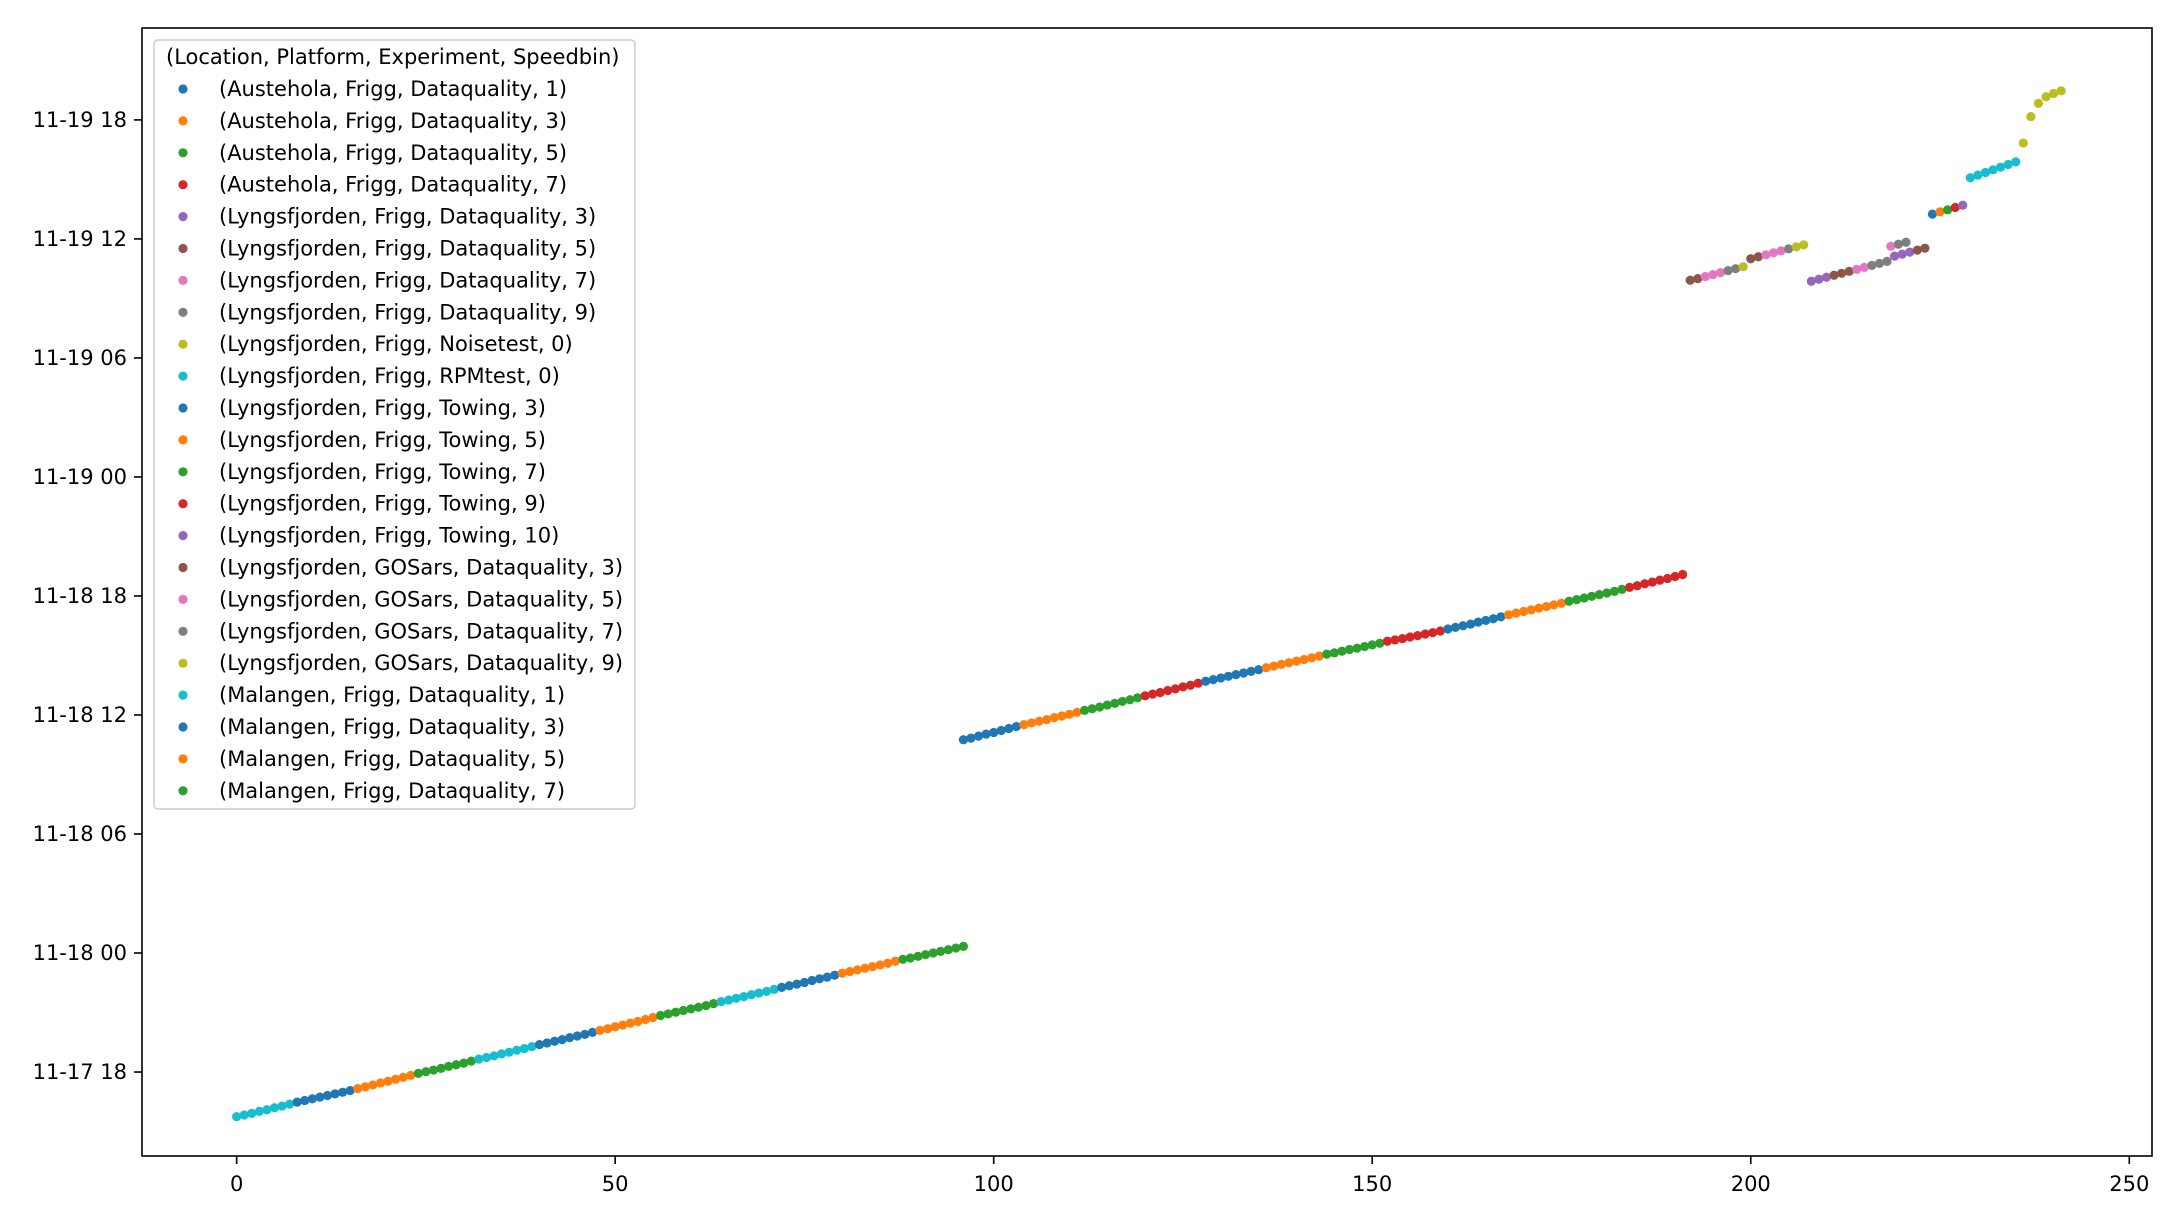 This screenshot has width=2181, height=1212. Describe the element at coordinates (392, 727) in the screenshot. I see `legend-entry: (Malangen, Frigg, Dataquality, 3)` at that location.